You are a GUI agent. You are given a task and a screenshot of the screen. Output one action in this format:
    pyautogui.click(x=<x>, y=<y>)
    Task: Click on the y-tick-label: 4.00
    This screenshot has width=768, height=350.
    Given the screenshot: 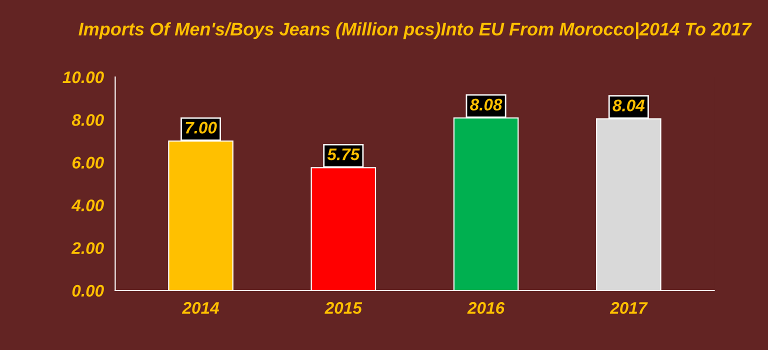 What is the action you would take?
    pyautogui.click(x=87, y=206)
    